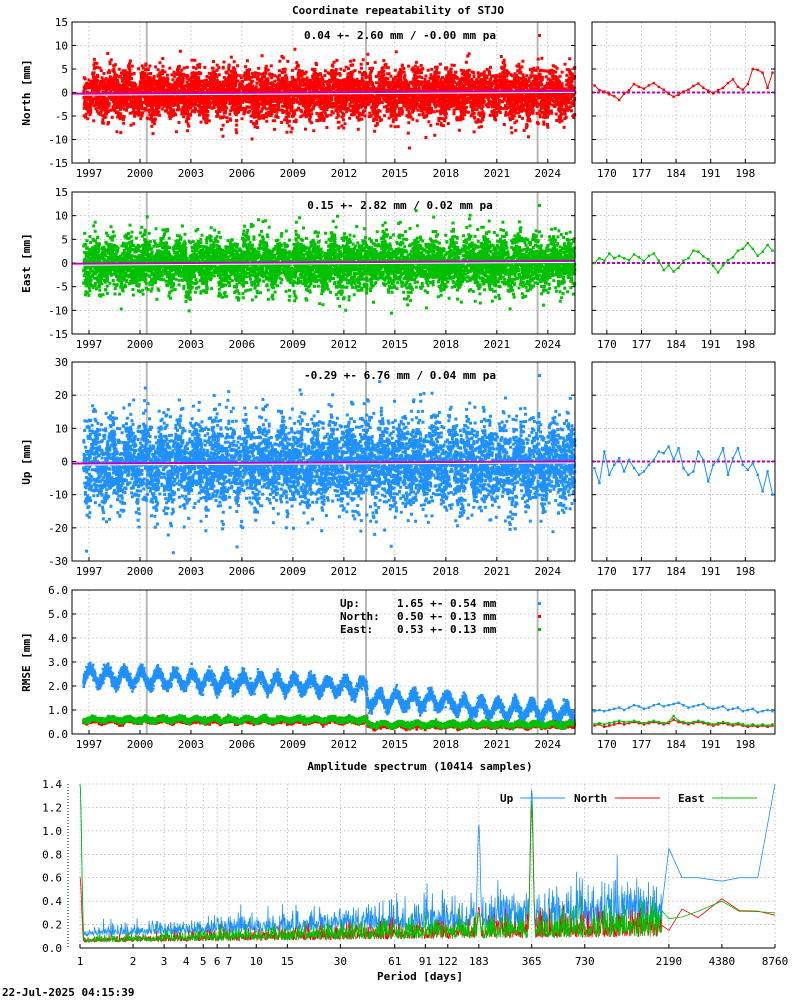 The width and height of the screenshot is (800, 1000). Describe the element at coordinates (58, 734) in the screenshot. I see `y-tick-label: 0.0` at that location.